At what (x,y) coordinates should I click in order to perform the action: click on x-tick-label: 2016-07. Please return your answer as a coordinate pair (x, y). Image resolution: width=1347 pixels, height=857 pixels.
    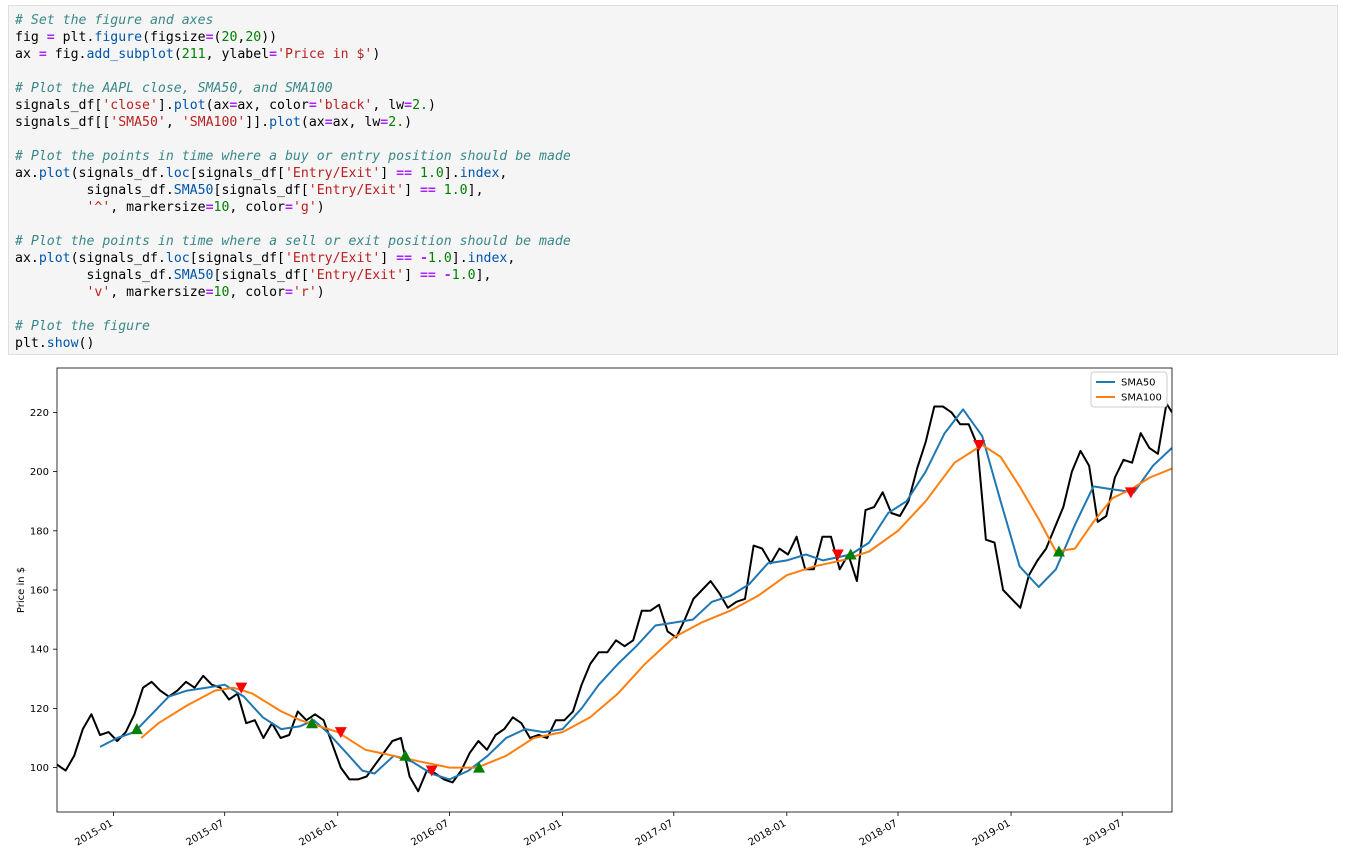
    Looking at the image, I should click on (430, 833).